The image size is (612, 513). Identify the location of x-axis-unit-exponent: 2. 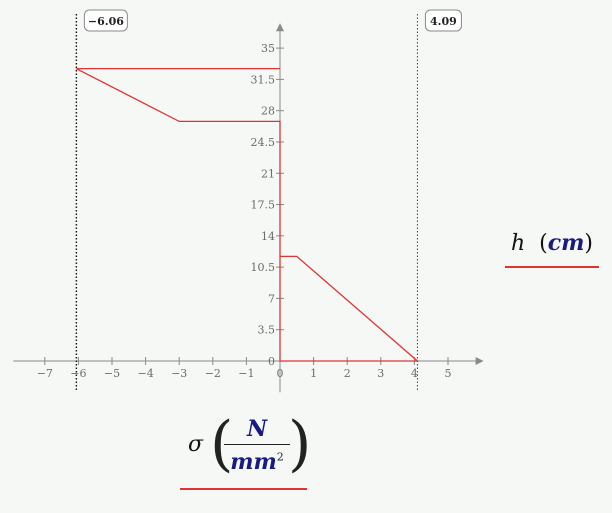
(280, 457).